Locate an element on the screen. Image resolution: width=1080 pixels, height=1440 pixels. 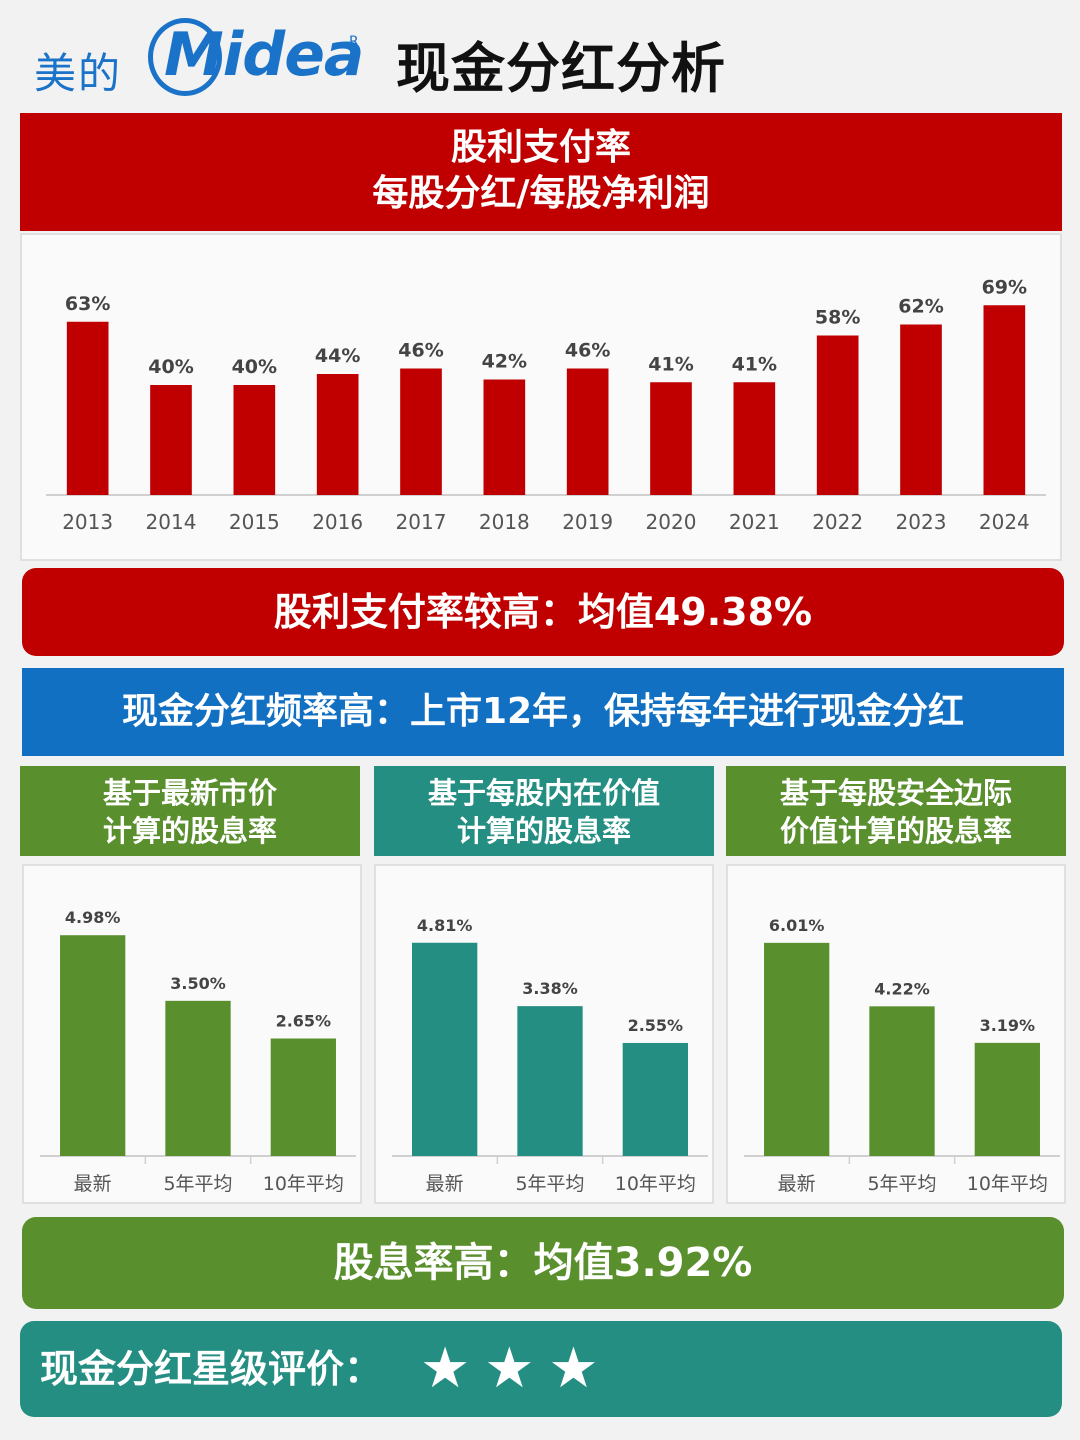
data-label: 58% is located at coordinates (837, 318).